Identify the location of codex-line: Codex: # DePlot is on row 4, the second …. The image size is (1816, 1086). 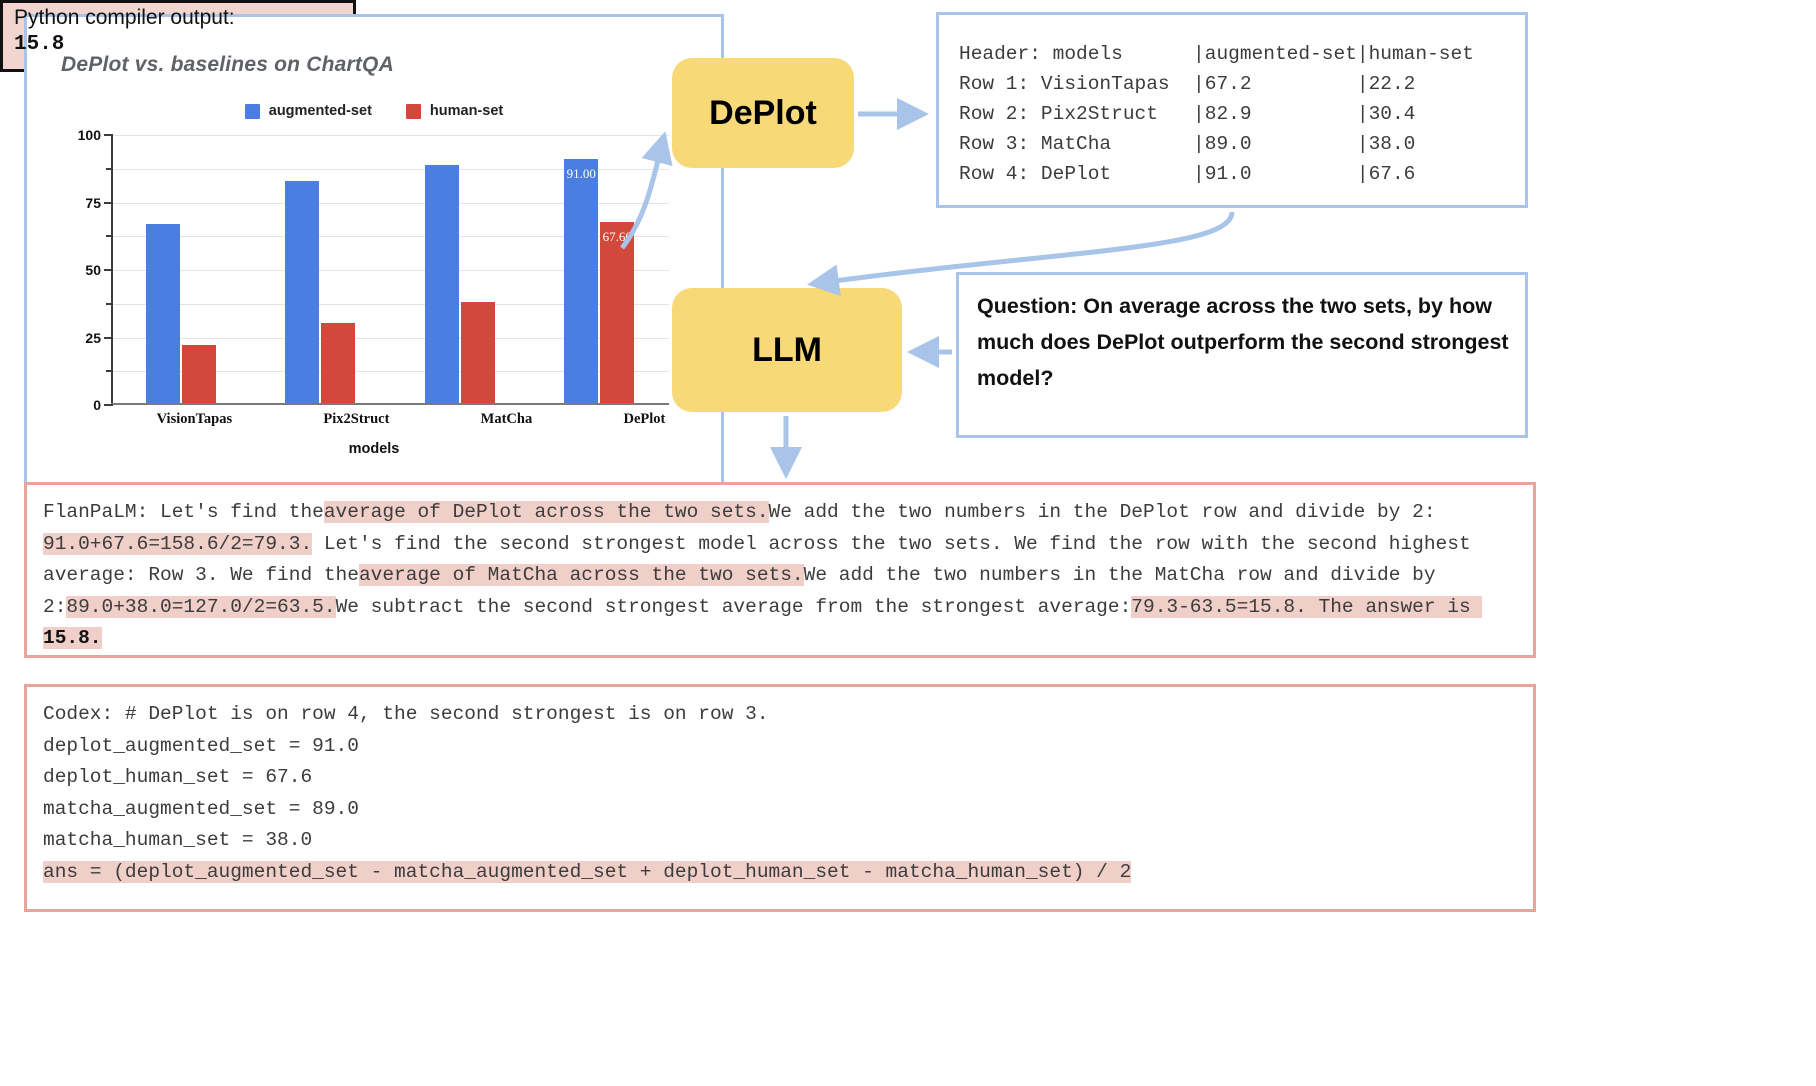
(406, 714).